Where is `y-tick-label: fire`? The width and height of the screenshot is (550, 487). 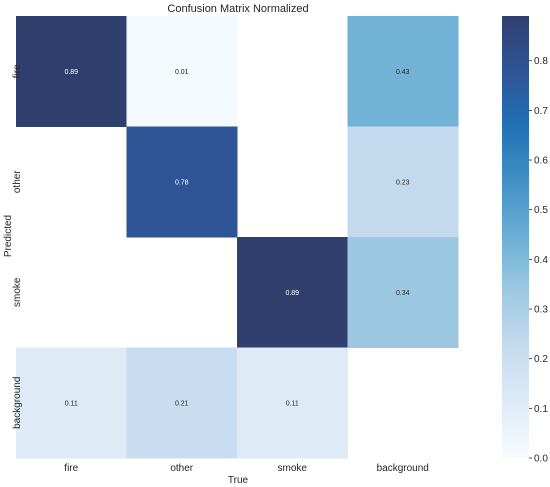
y-tick-label: fire is located at coordinates (17, 71).